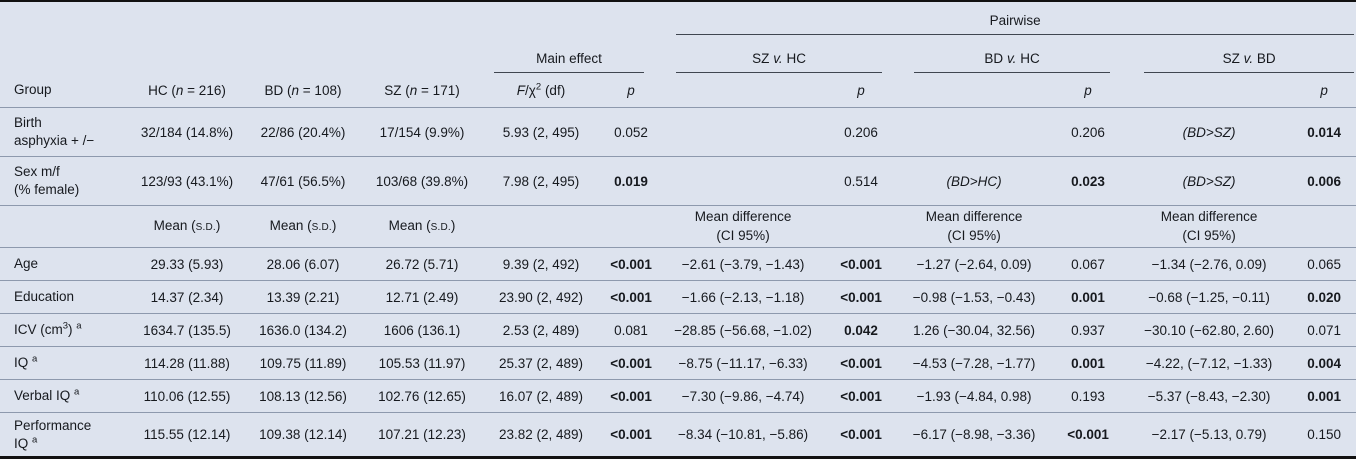 The image size is (1356, 461). I want to click on column-header-p-bd-hc: p, so click(1088, 90).